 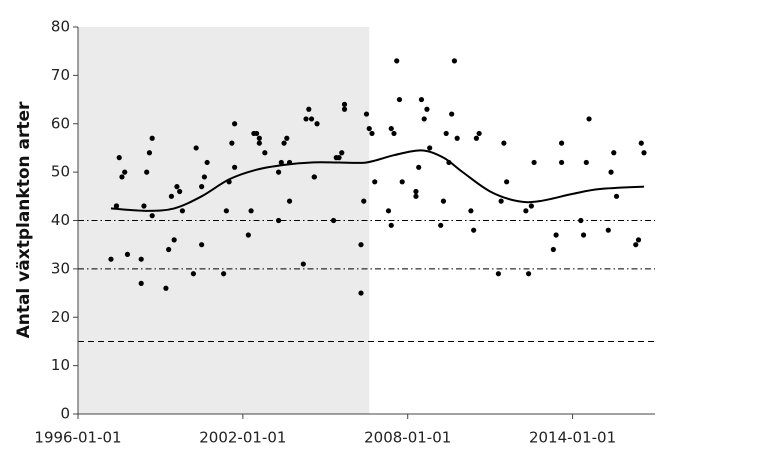 What do you see at coordinates (60, 268) in the screenshot?
I see `y-tick-label: 30` at bounding box center [60, 268].